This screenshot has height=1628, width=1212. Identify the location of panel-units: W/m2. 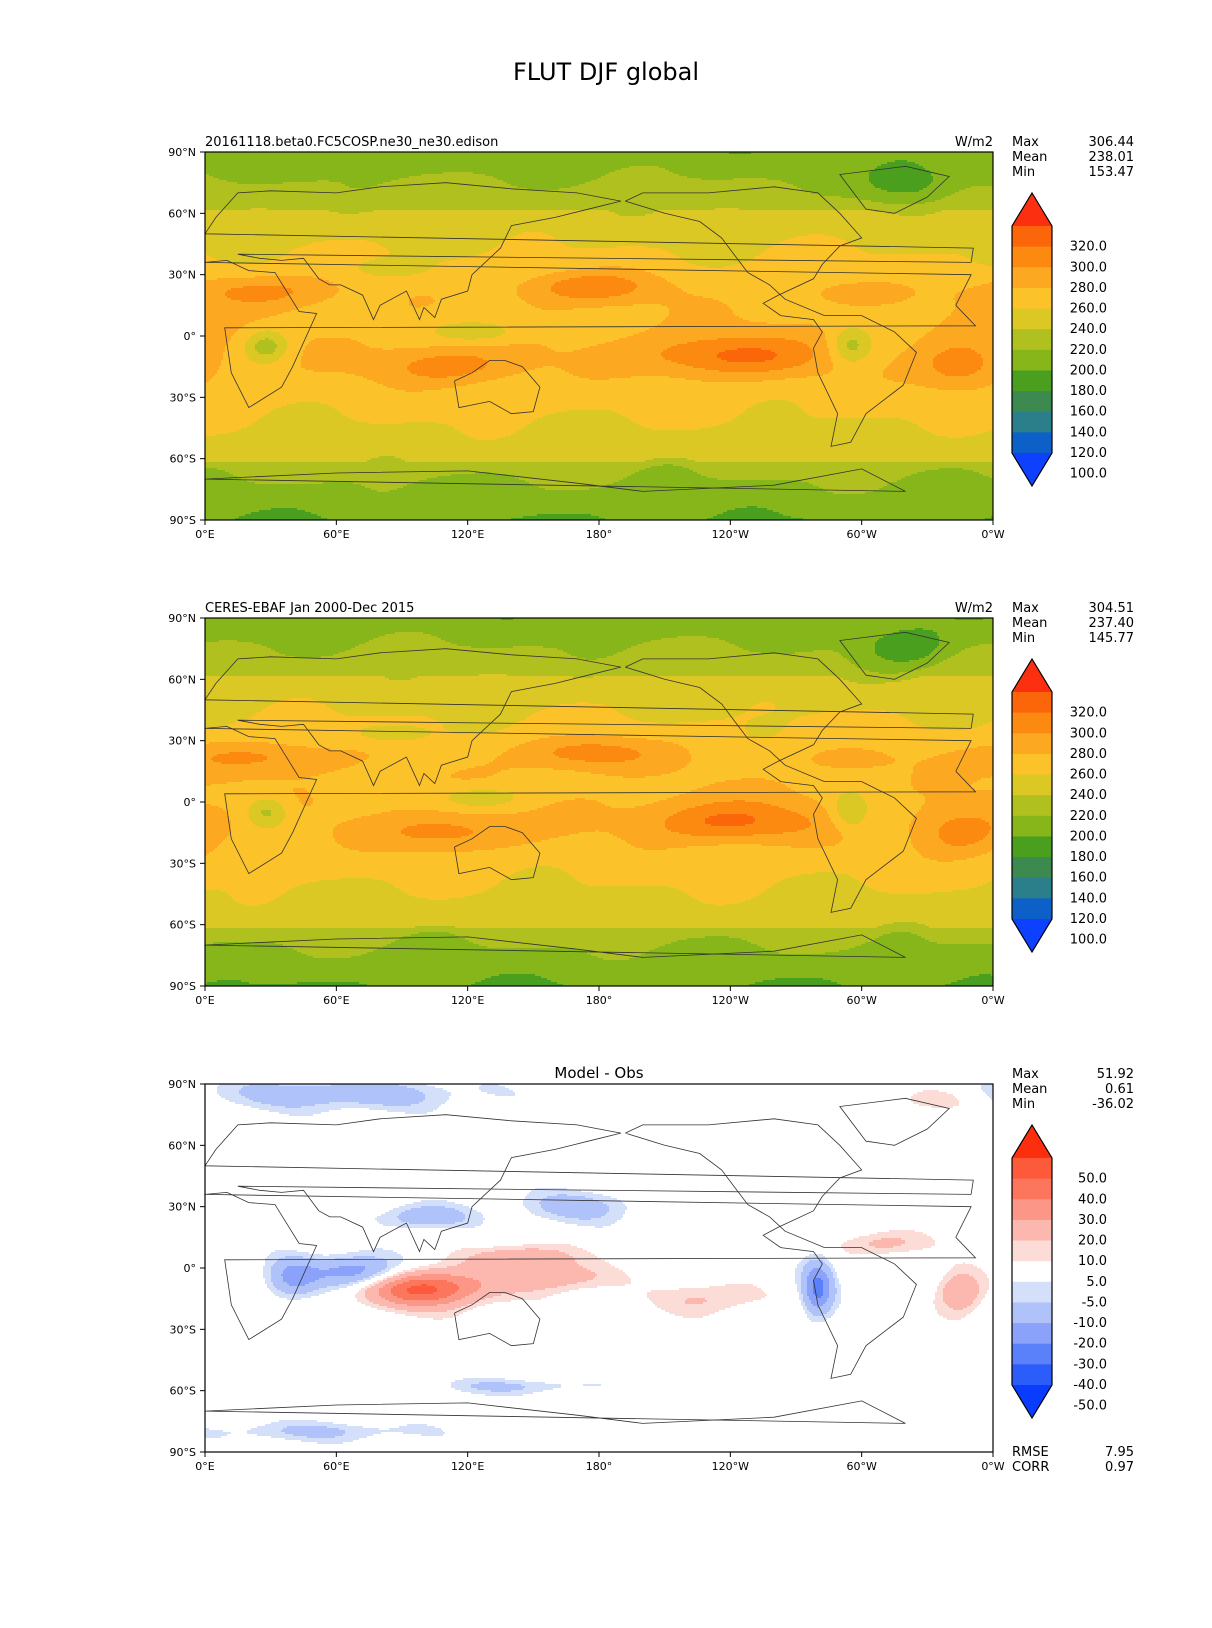
(974, 142).